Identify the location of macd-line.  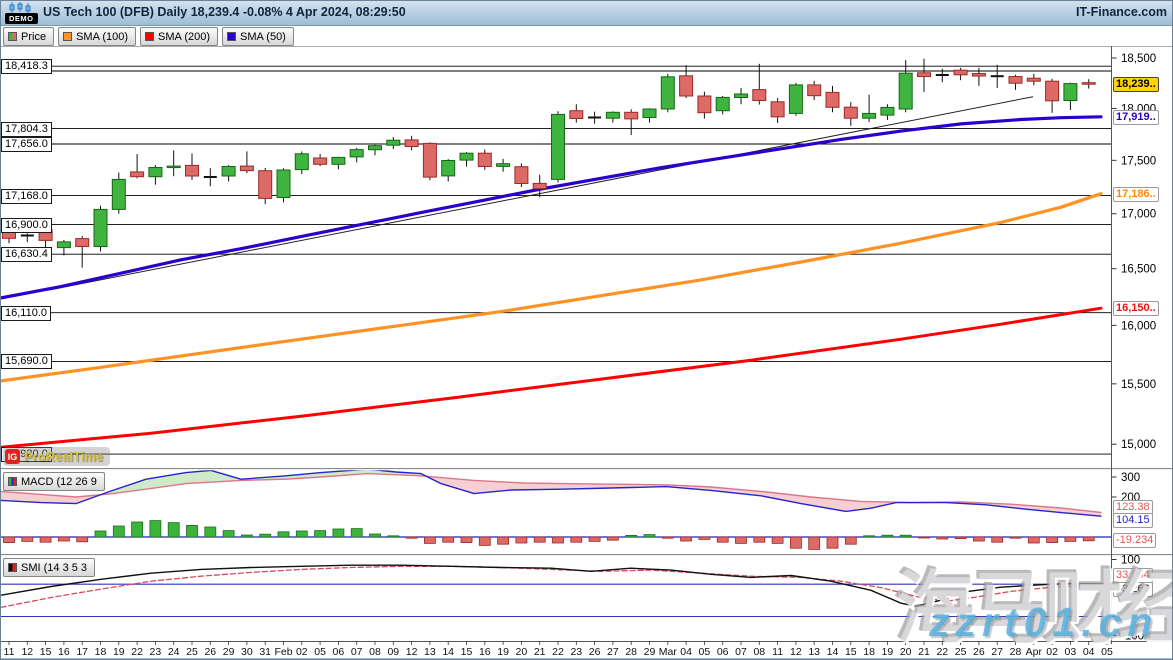
(551, 493).